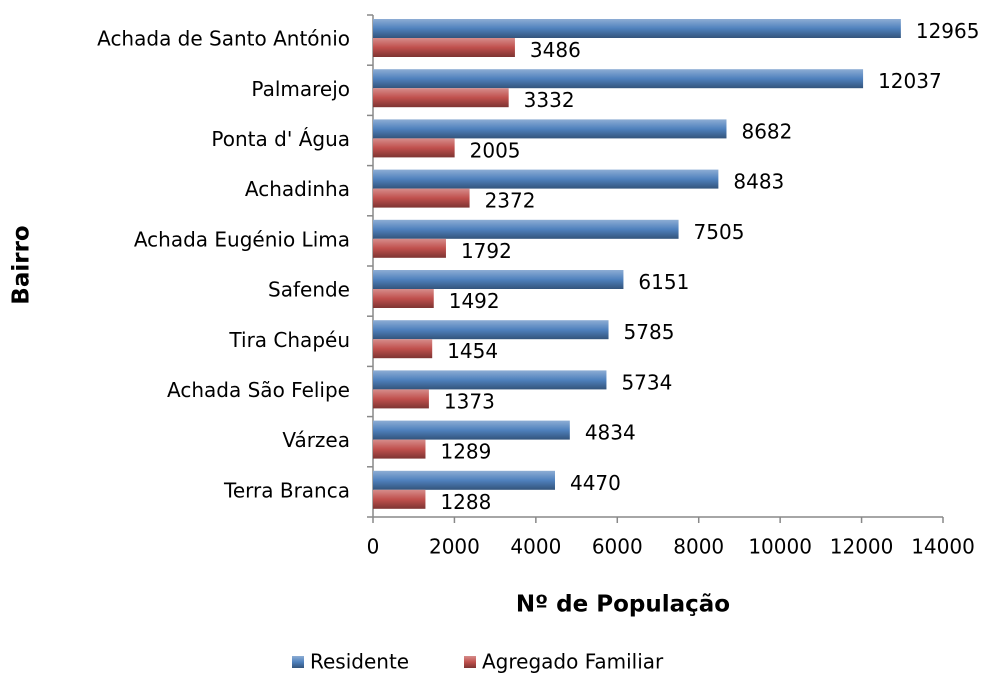  Describe the element at coordinates (286, 490) in the screenshot. I see `y-tick-label: Terra Branca` at that location.